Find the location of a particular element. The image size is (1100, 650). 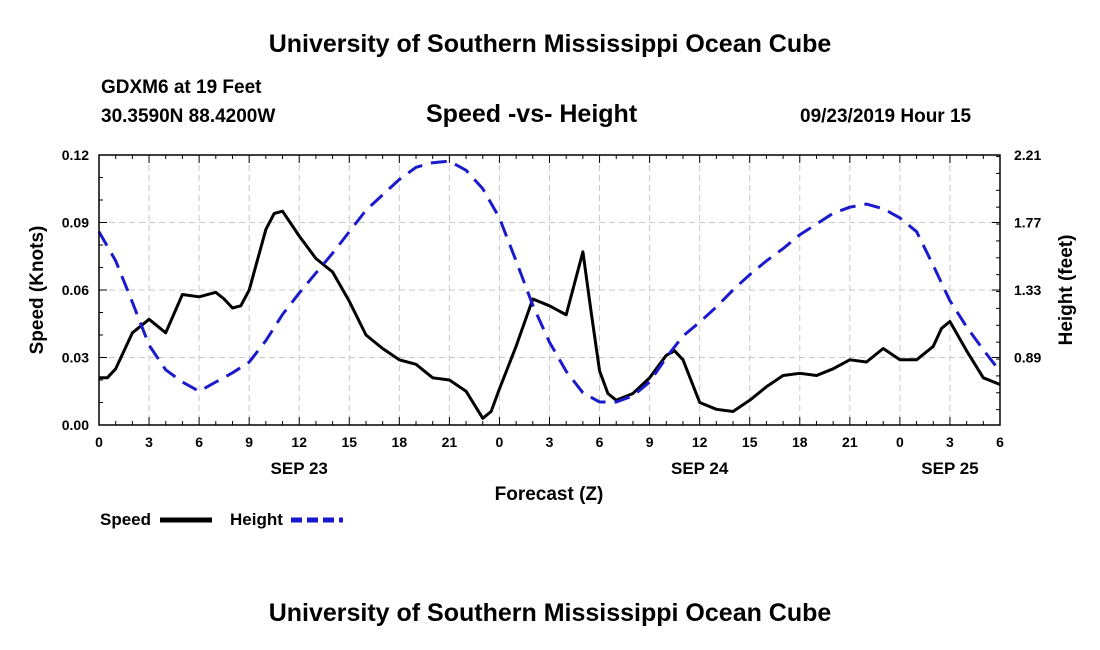

legend: Speed Height is located at coordinates (221, 519).